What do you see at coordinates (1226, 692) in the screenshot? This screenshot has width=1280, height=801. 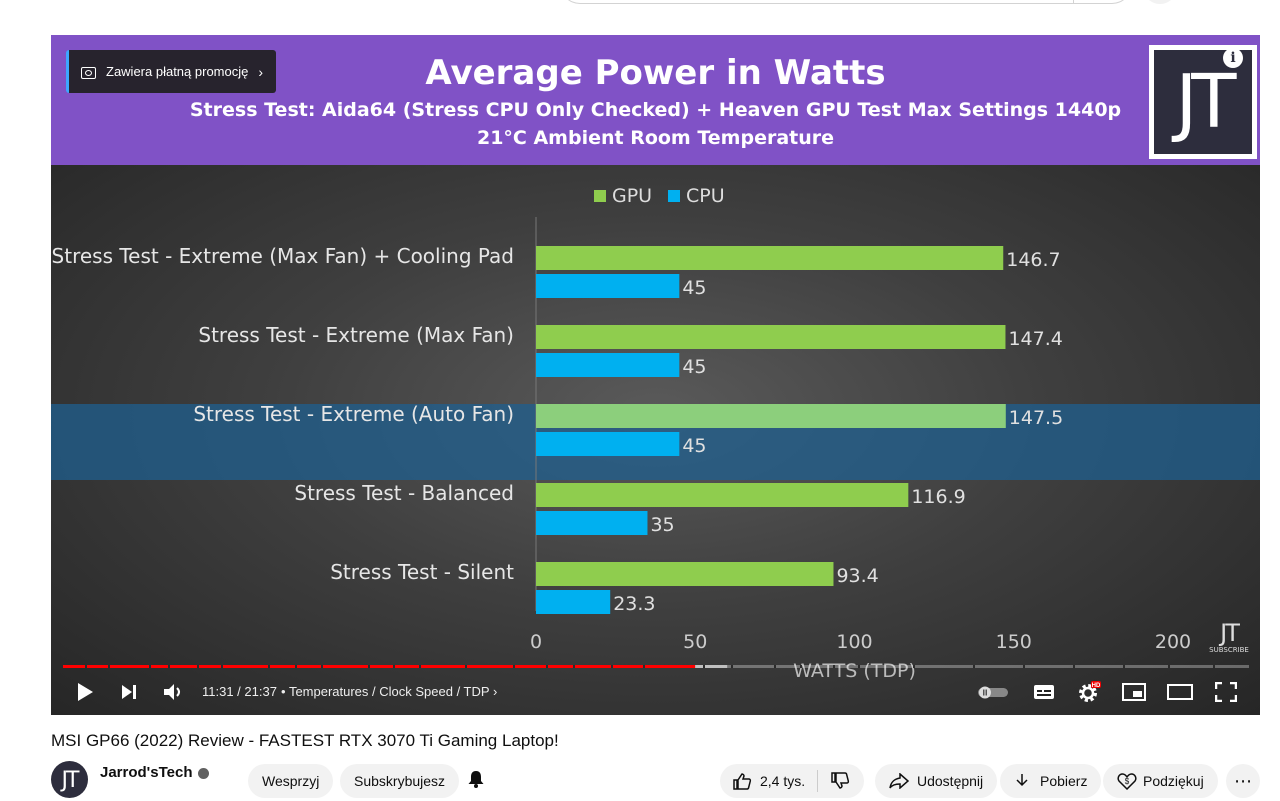 I see `fullscreen-button` at bounding box center [1226, 692].